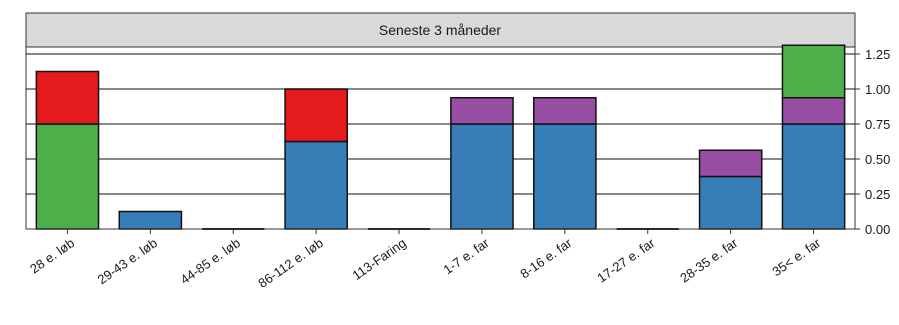 The height and width of the screenshot is (325, 899). What do you see at coordinates (709, 260) in the screenshot?
I see `x-tick-label: 28-35 e. far` at bounding box center [709, 260].